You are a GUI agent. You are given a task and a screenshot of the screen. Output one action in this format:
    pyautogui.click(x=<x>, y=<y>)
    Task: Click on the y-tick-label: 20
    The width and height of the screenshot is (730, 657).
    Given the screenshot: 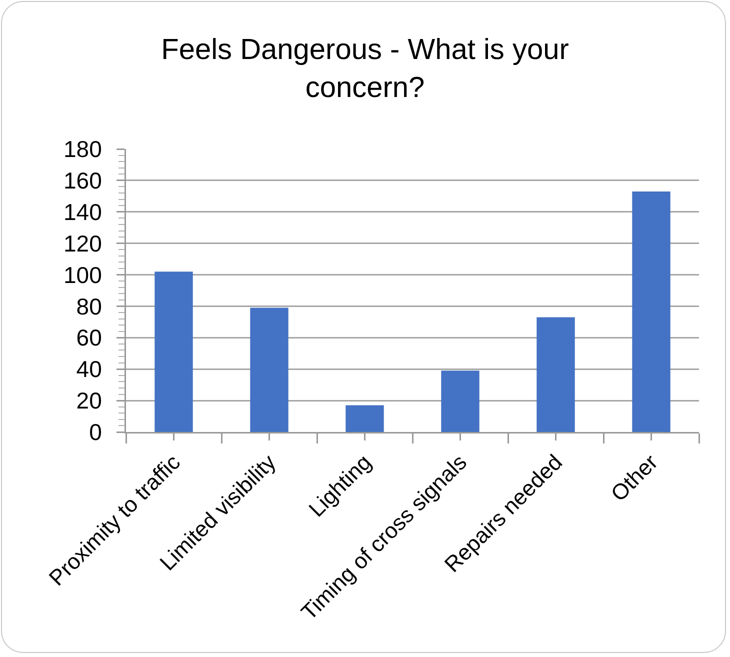 What is the action you would take?
    pyautogui.click(x=89, y=401)
    